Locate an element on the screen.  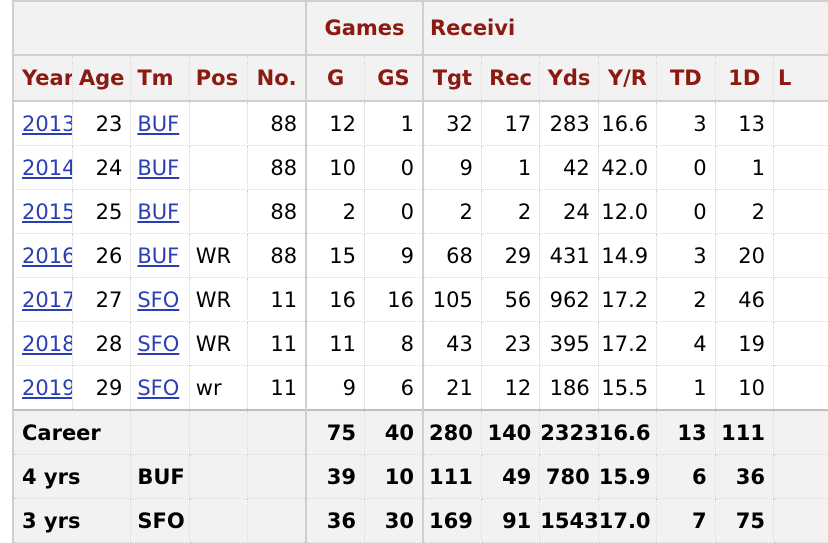
col-header-tm: Tm is located at coordinates (160, 78).